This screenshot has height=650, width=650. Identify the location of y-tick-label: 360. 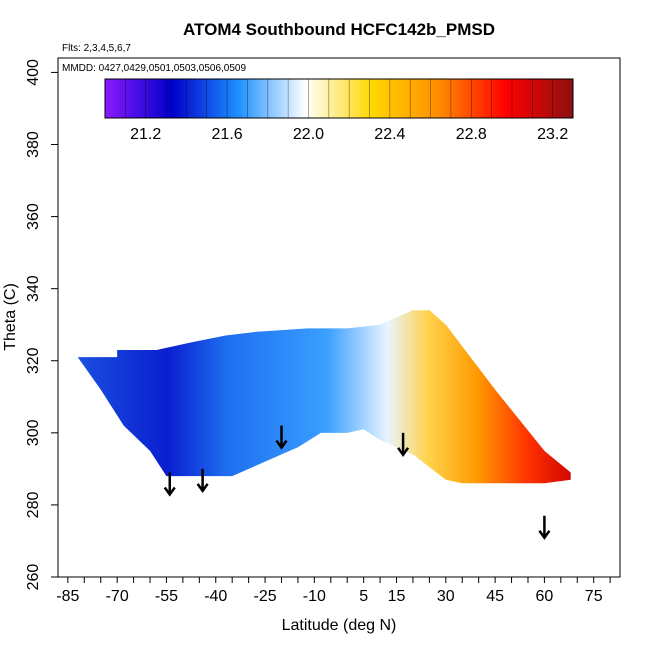
(33, 216).